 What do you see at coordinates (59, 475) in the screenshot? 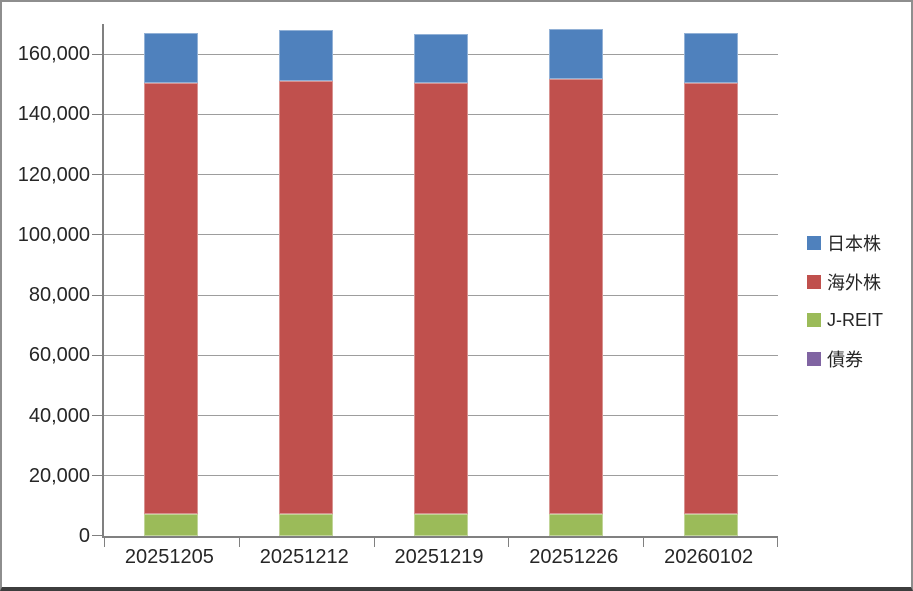
I see `y-axis-label: 20,000` at bounding box center [59, 475].